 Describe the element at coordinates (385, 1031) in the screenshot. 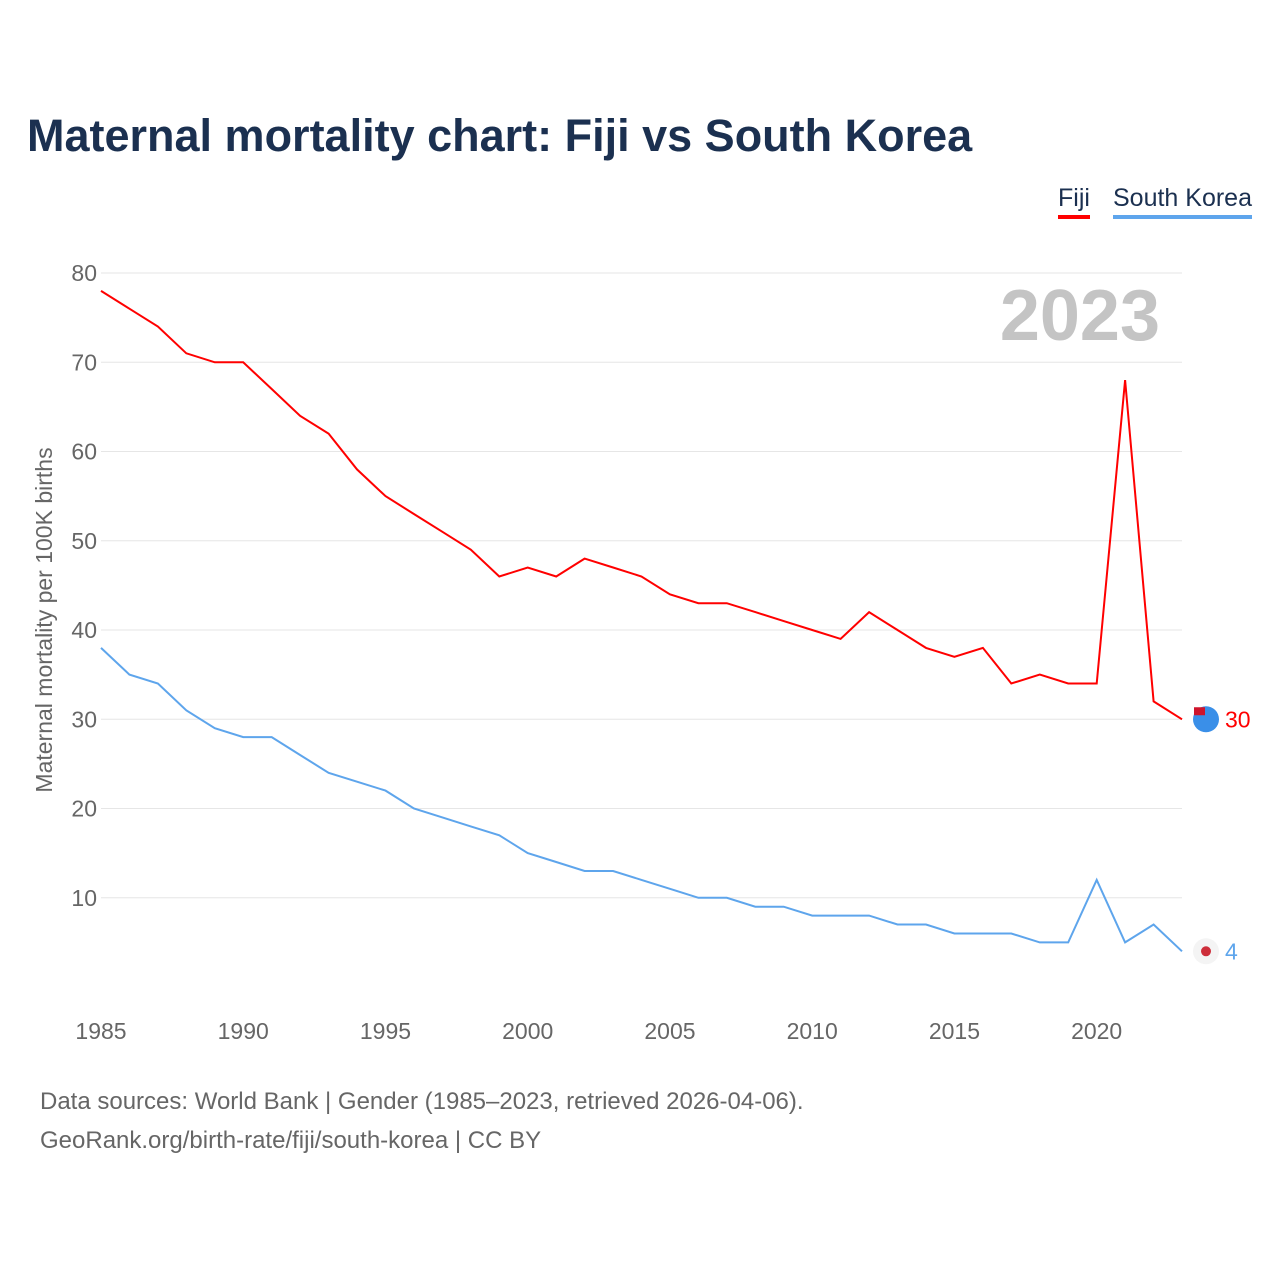

I see `x-tick-label: 1995` at that location.